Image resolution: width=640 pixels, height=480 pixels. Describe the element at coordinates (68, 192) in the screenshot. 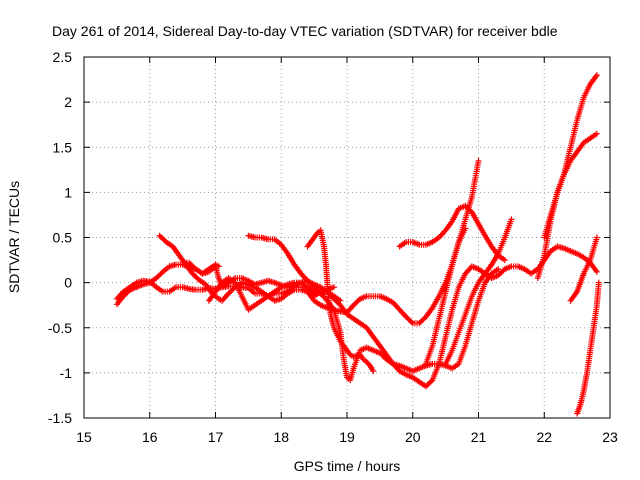

I see `y-tick-label: 1` at that location.